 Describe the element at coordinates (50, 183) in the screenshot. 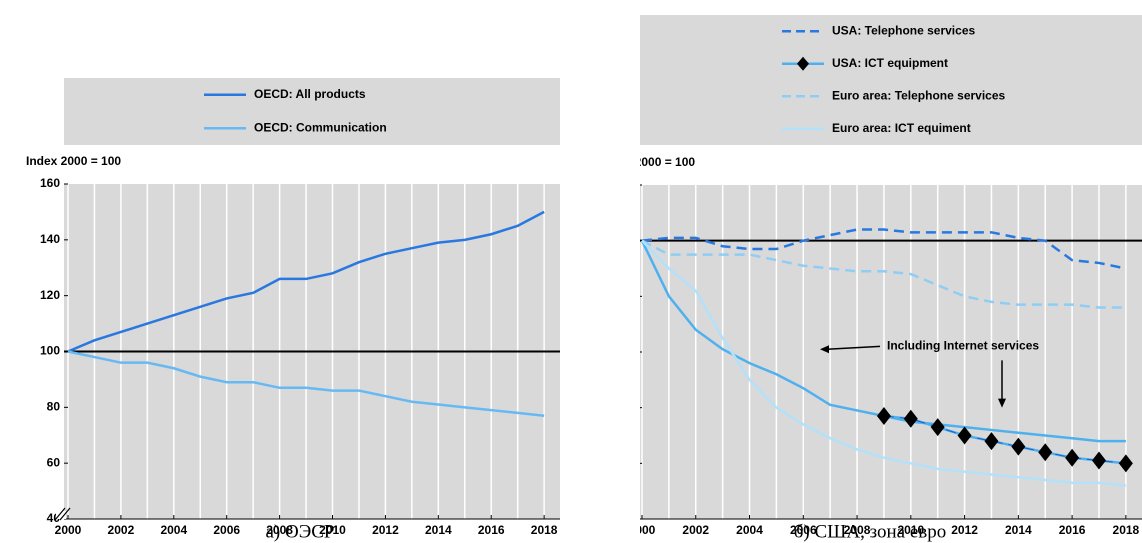

I see `y-tick-label: 160` at that location.